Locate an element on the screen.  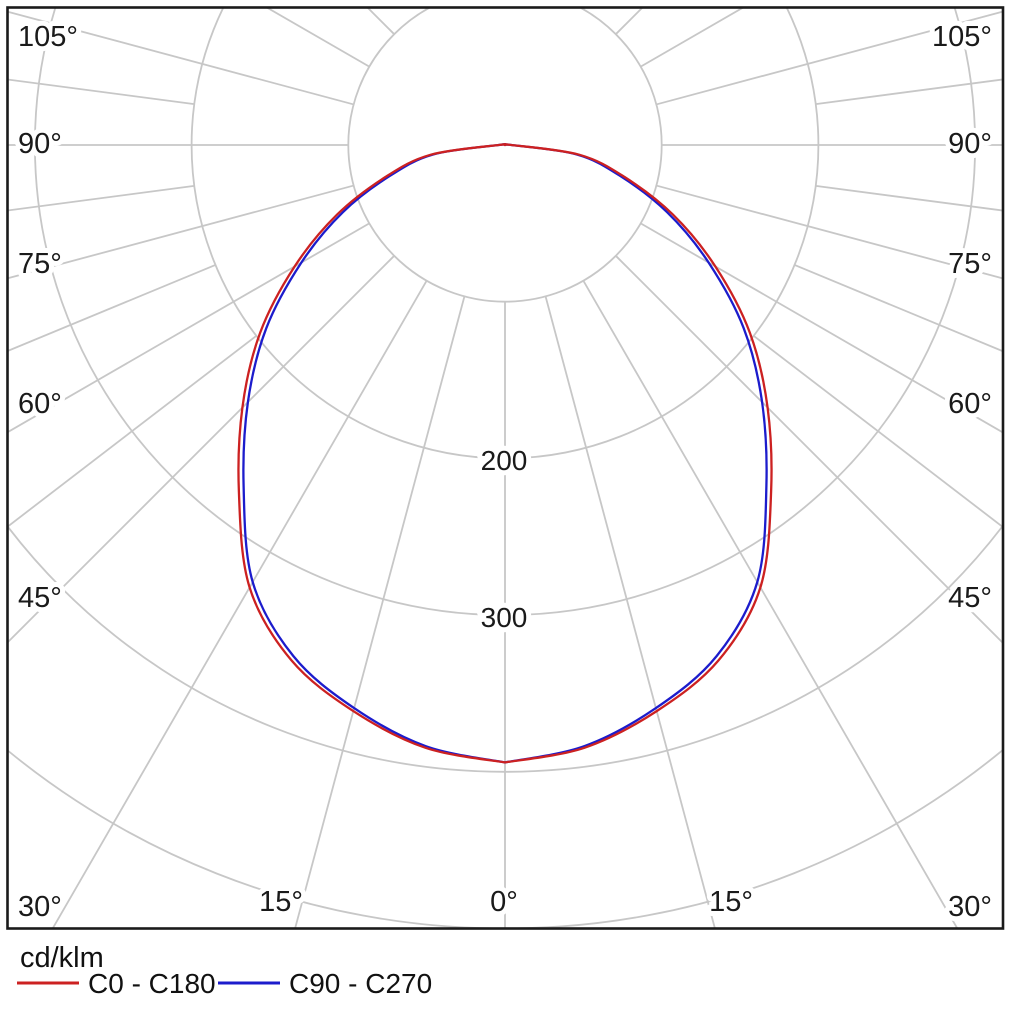
grid-minor-spoke-L82.5 is located at coordinates (101, 198).